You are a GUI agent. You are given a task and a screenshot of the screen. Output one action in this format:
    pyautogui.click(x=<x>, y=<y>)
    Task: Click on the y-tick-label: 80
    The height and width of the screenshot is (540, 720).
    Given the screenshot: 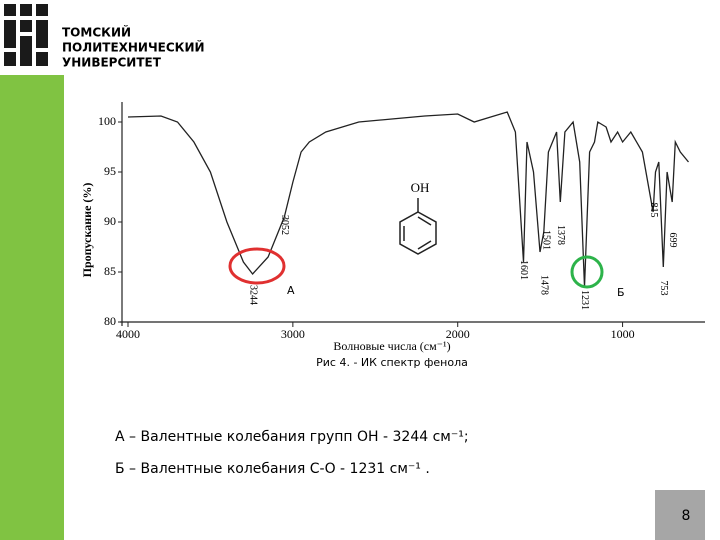 What is the action you would take?
    pyautogui.click(x=110, y=321)
    